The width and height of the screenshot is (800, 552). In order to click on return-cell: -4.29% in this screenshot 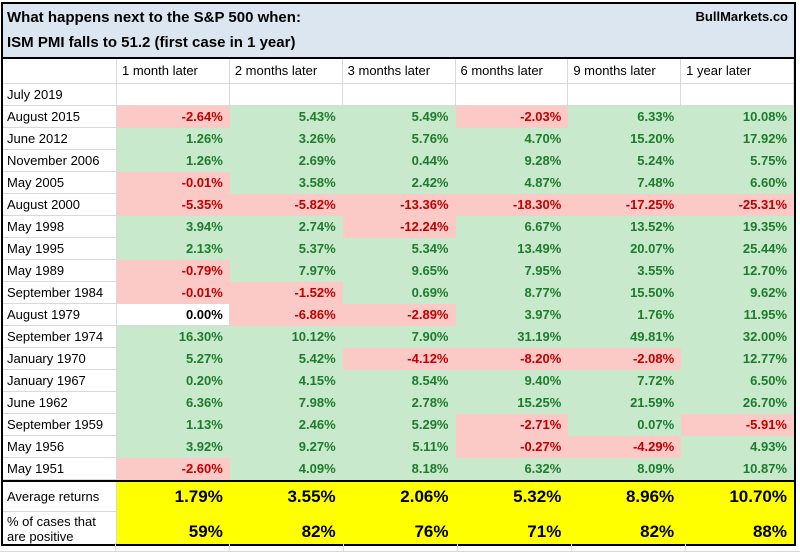, I will do `click(625, 447)`.